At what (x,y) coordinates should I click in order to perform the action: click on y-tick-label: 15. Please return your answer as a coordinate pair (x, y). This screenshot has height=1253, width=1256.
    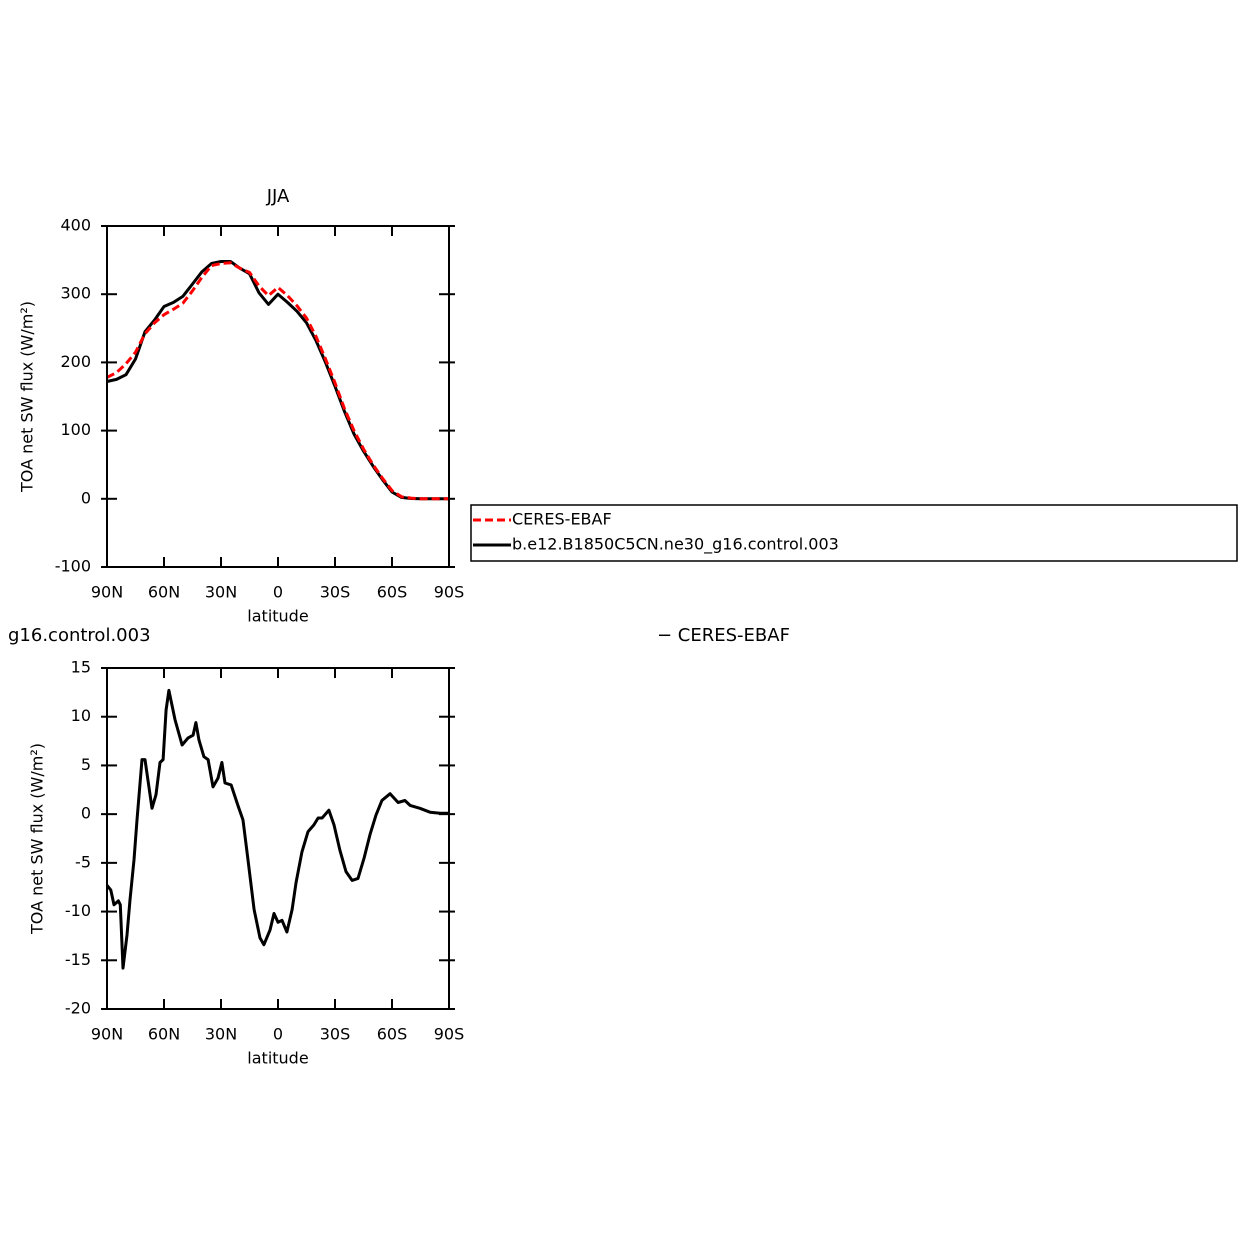
    Looking at the image, I should click on (81, 667).